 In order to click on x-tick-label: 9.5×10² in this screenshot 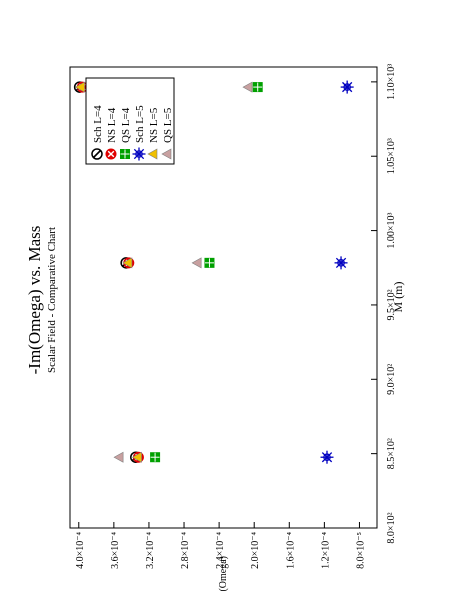, I will do `click(391, 304)`.